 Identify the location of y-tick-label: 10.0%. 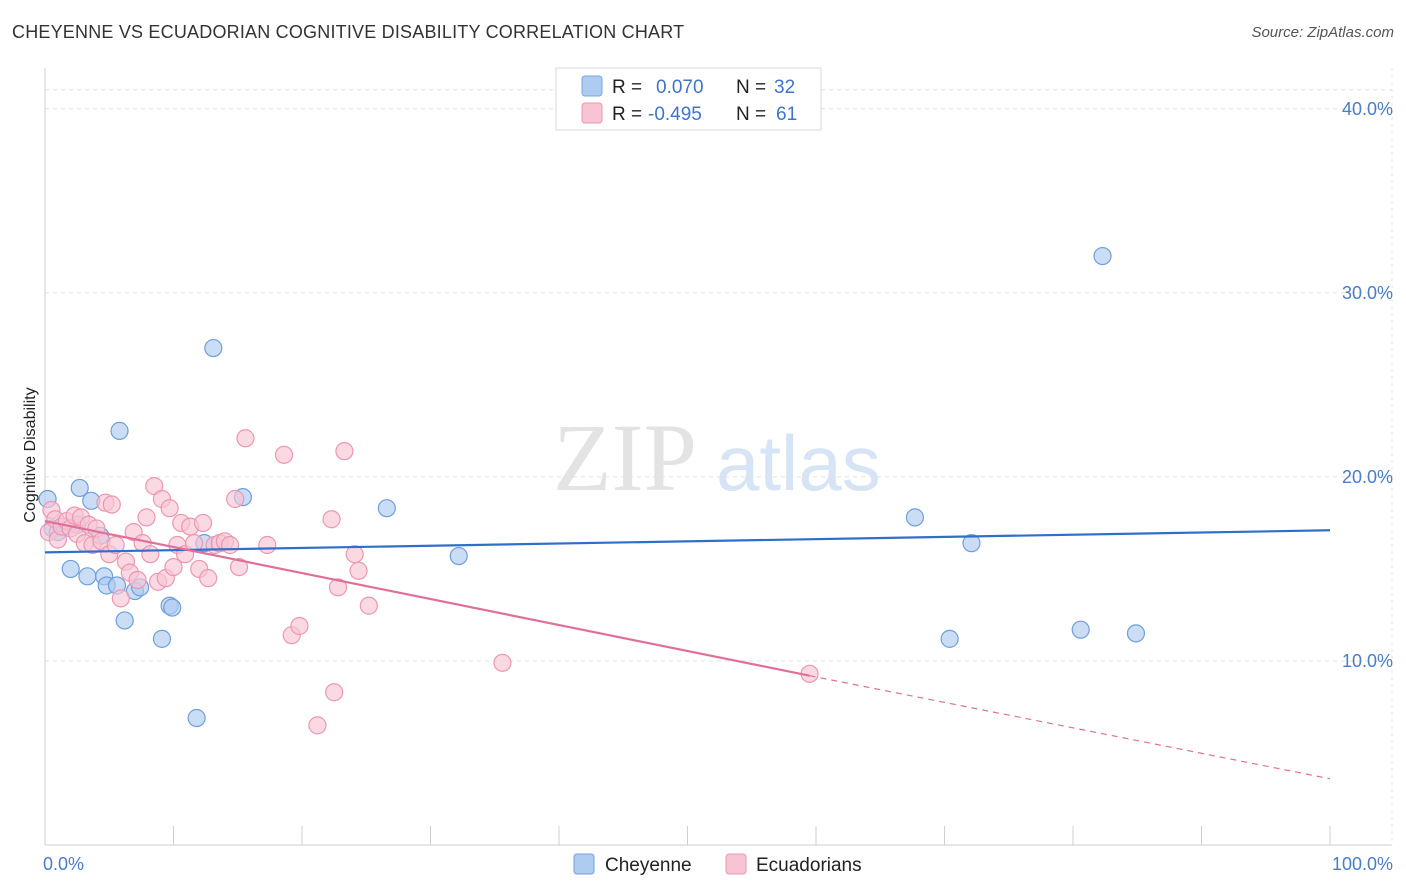
(1367, 661).